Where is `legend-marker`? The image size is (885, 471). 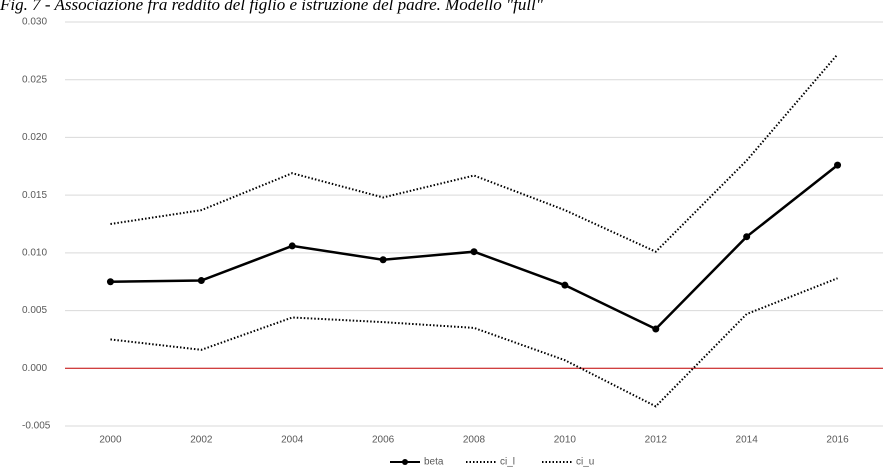 legend-marker is located at coordinates (405, 462).